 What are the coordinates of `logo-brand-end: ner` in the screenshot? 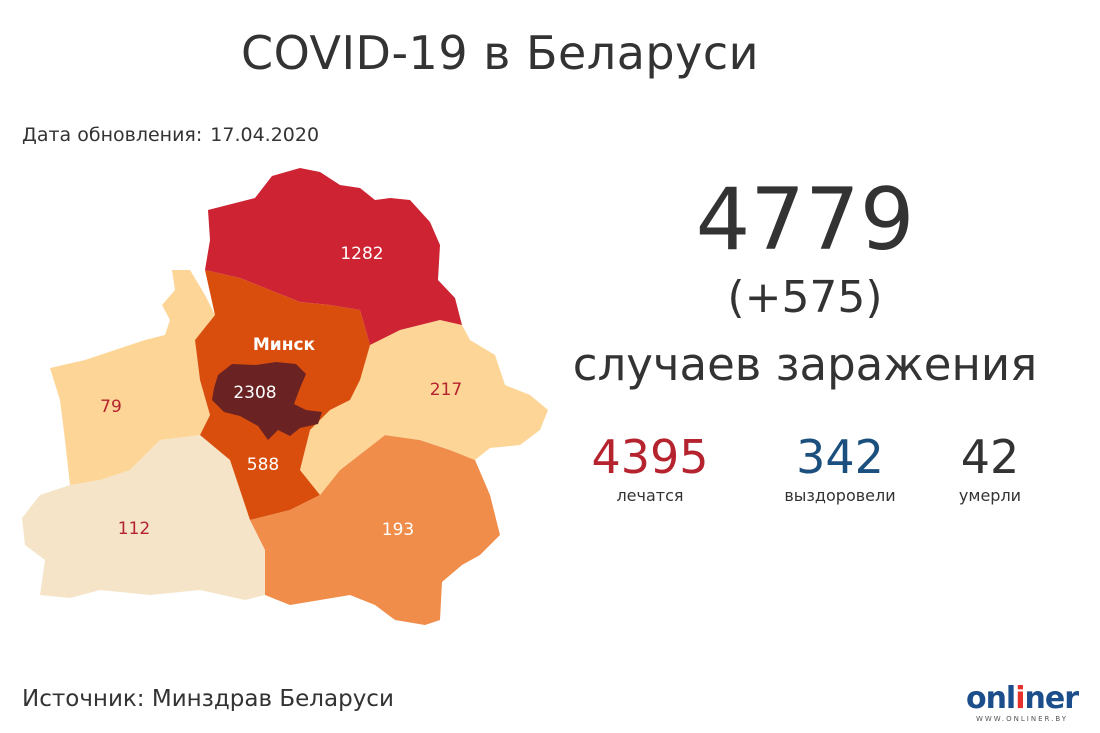 It's located at (1051, 698).